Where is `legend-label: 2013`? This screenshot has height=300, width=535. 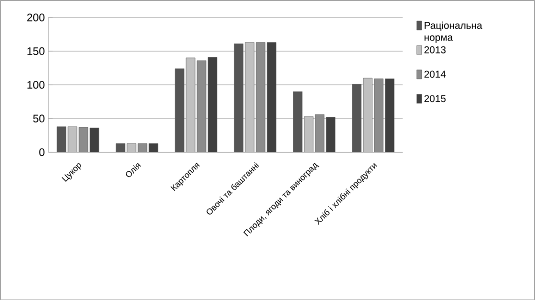 legend-label: 2013 is located at coordinates (435, 50).